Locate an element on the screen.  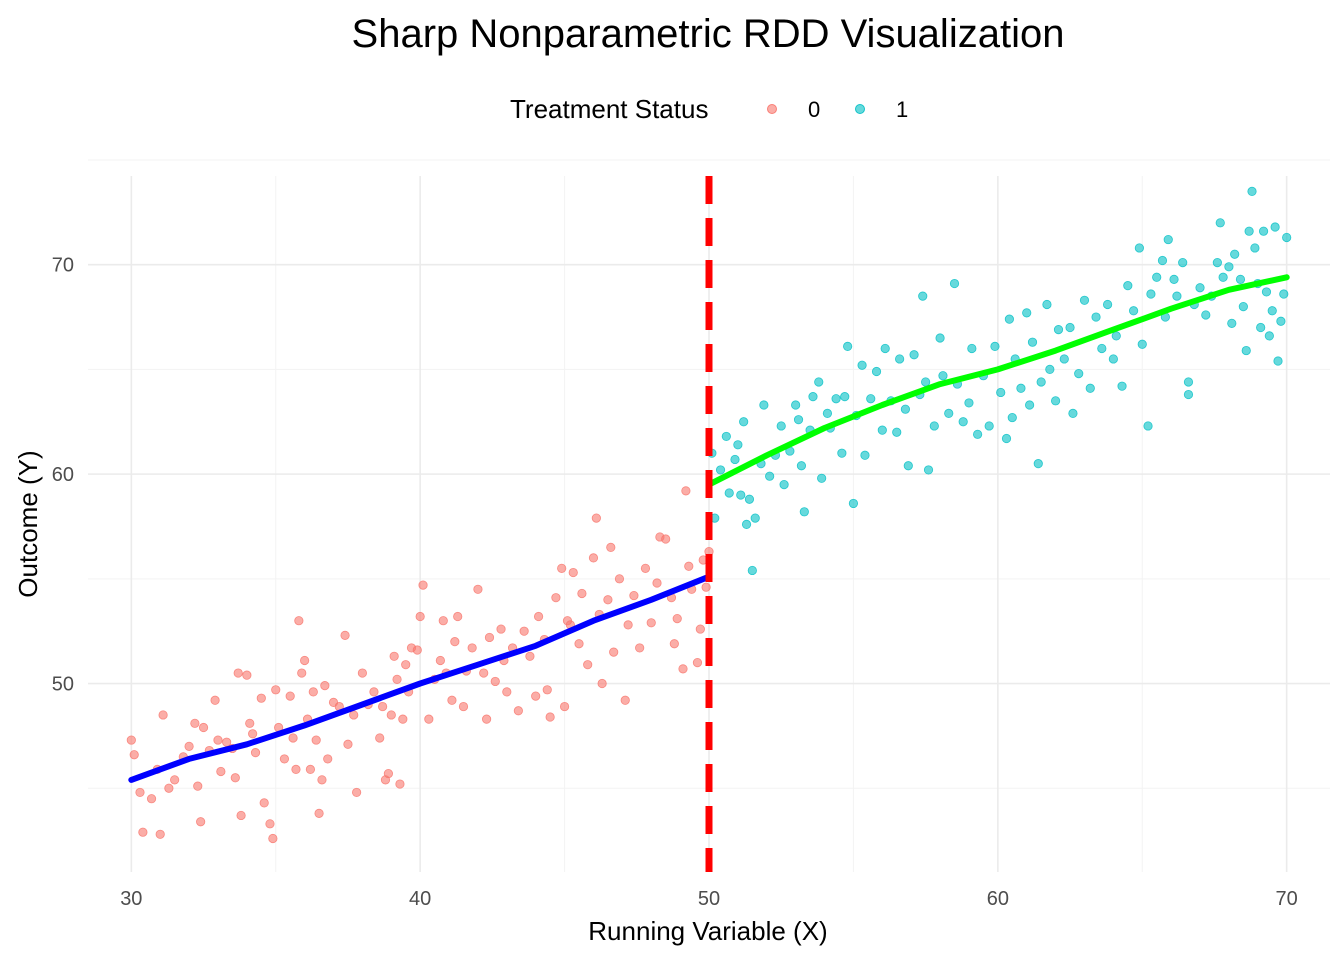
control-fit-line is located at coordinates (420, 678).